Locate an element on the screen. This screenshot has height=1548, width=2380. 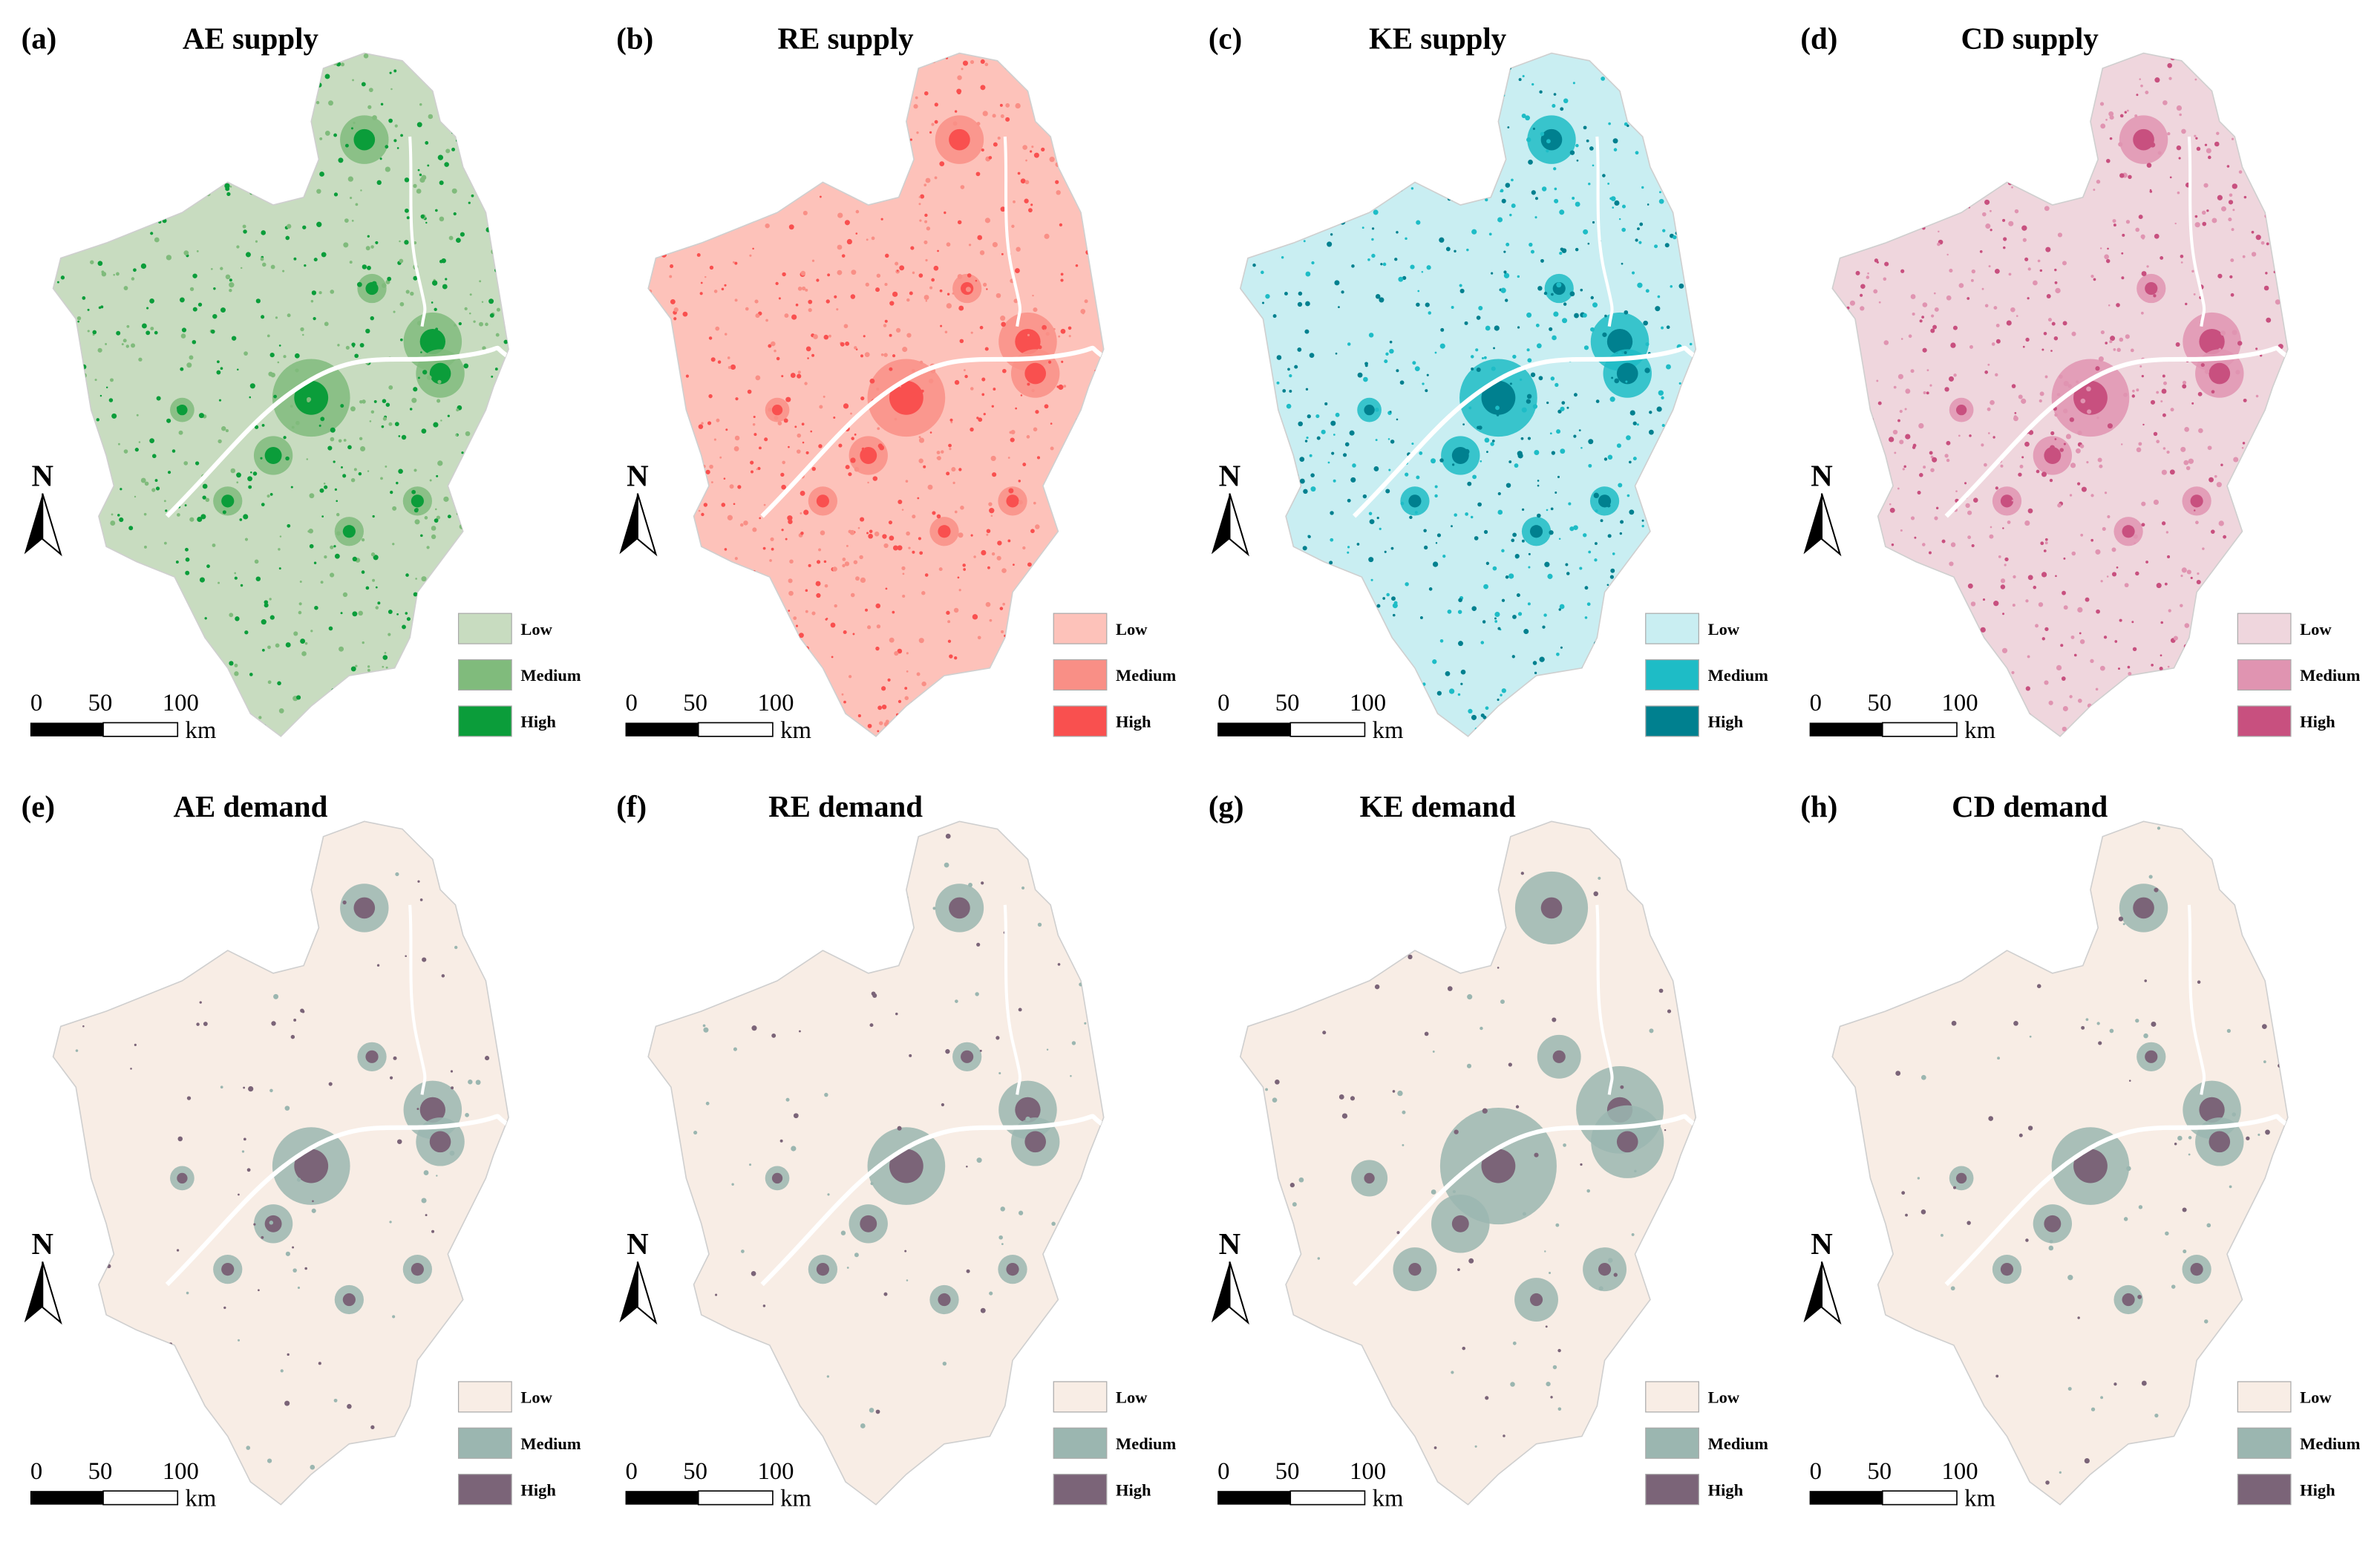
north-arrow is located at coordinates (1831, 525).